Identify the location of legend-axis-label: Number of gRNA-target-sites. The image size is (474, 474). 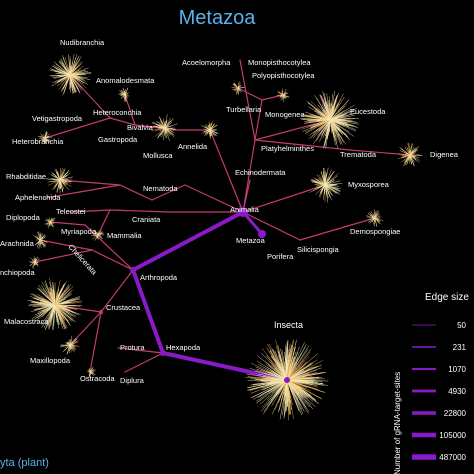
(397, 423).